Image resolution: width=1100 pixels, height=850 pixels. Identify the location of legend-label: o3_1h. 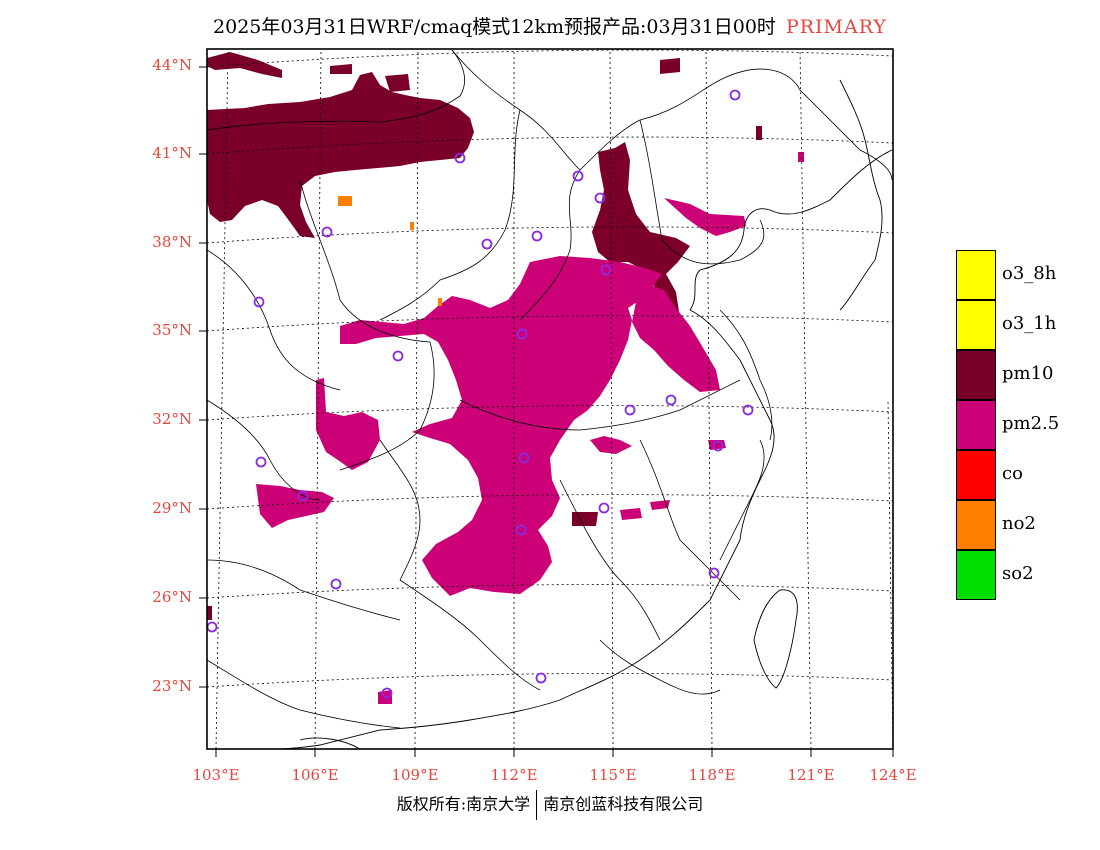
(1029, 323).